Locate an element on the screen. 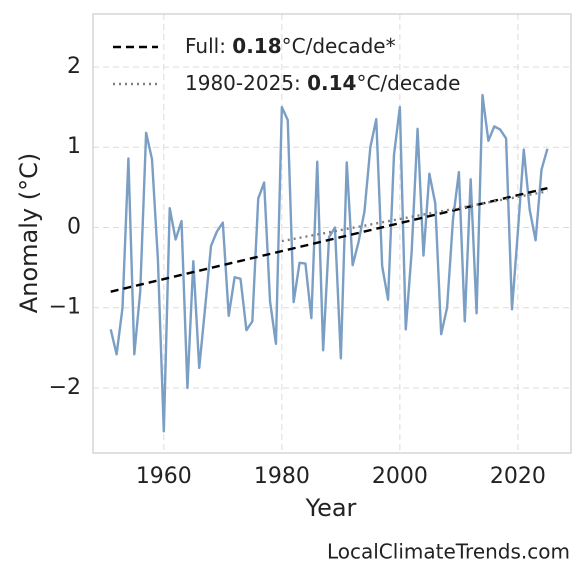  x-axis-label: Year is located at coordinates (331, 508).